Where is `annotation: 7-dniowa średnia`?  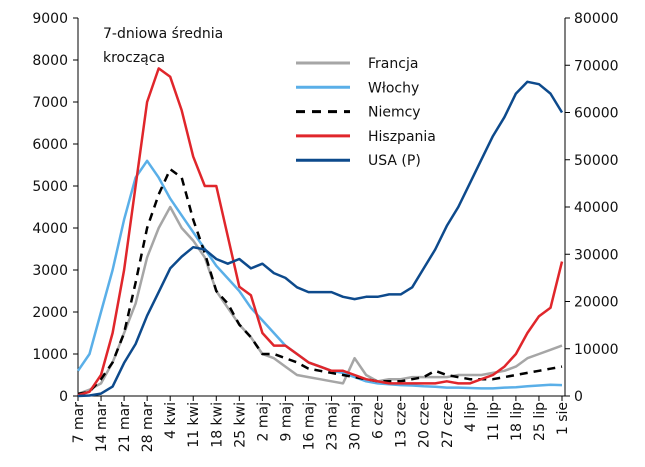
annotation: 7-dniowa średnia is located at coordinates (163, 34).